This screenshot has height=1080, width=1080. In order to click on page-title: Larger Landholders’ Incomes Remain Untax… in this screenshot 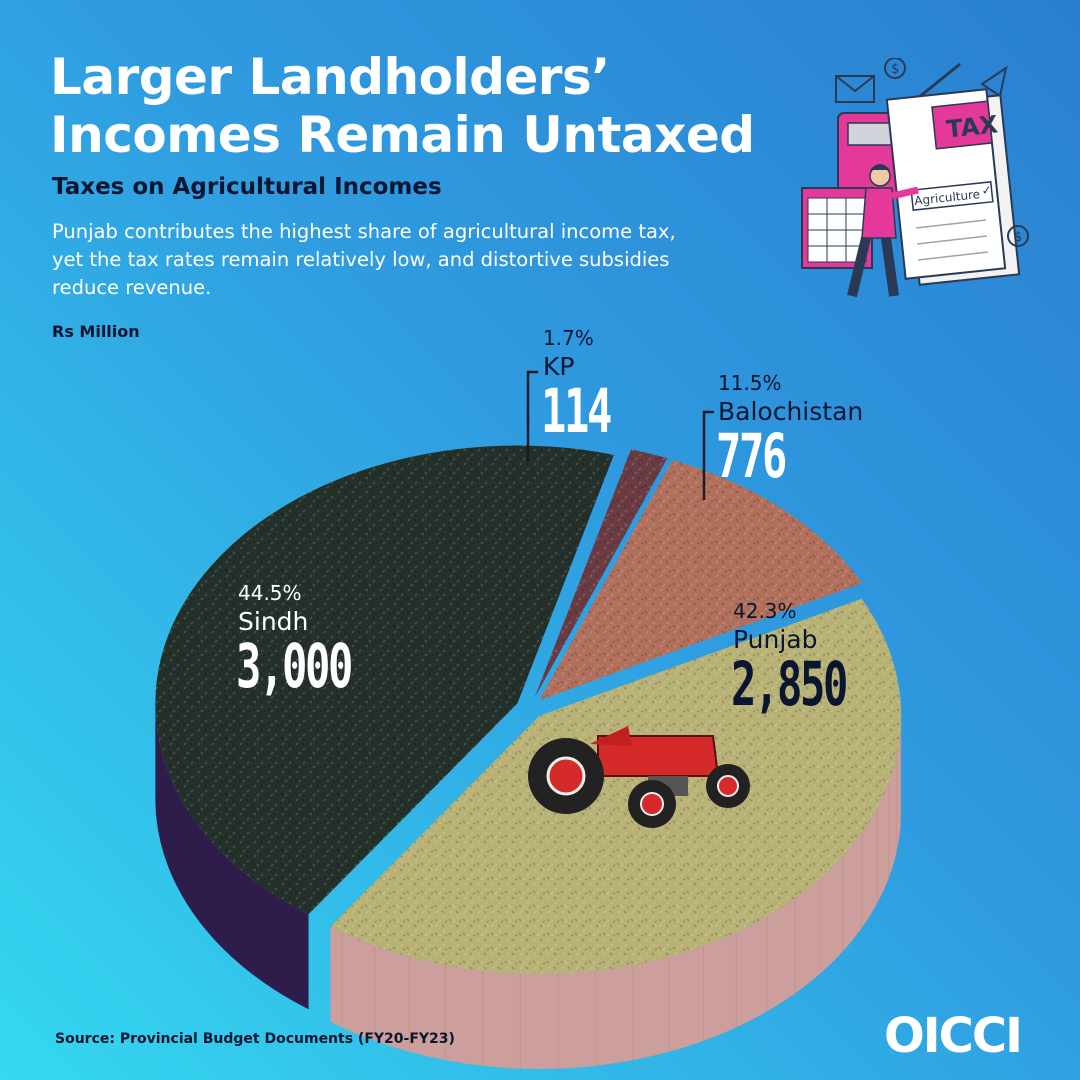, I will do `click(402, 106)`.